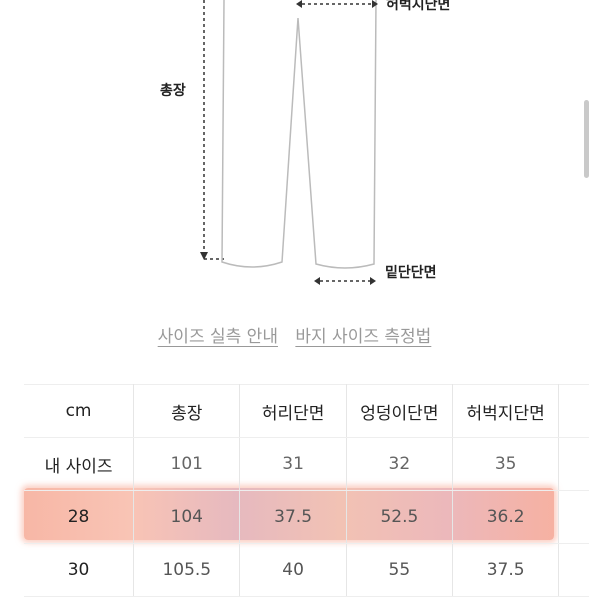  What do you see at coordinates (586, 139) in the screenshot?
I see `scrollbar-thumb` at bounding box center [586, 139].